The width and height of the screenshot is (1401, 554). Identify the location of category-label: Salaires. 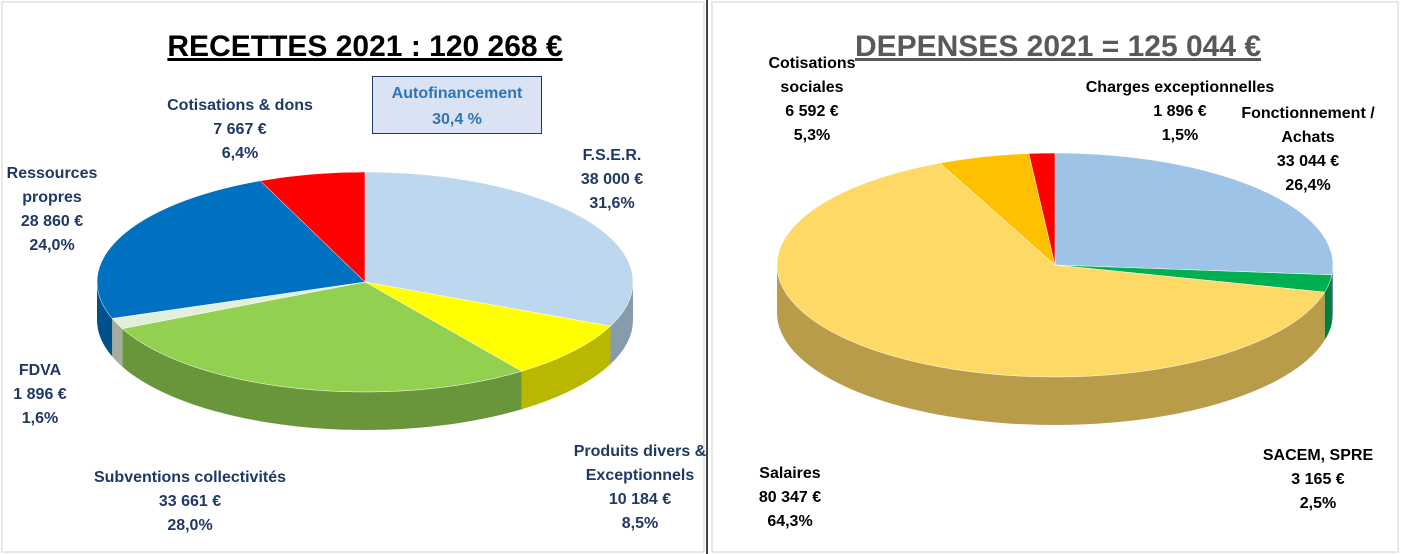
(790, 473).